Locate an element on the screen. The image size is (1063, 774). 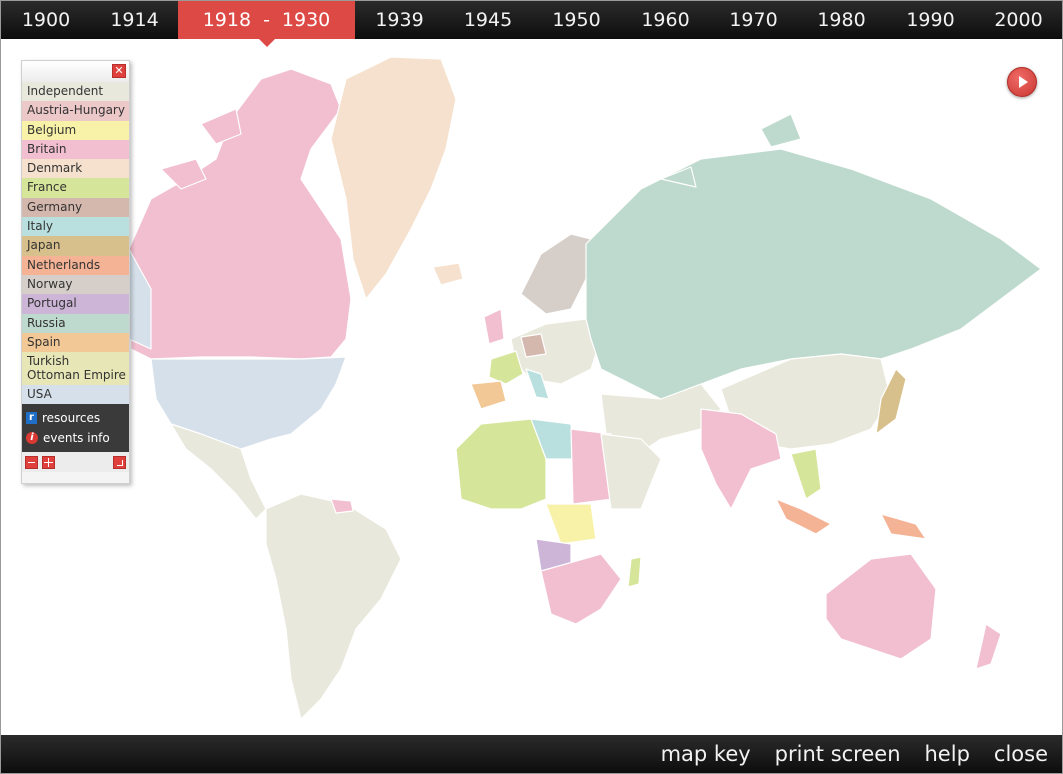
scandinavia is located at coordinates (556, 274).